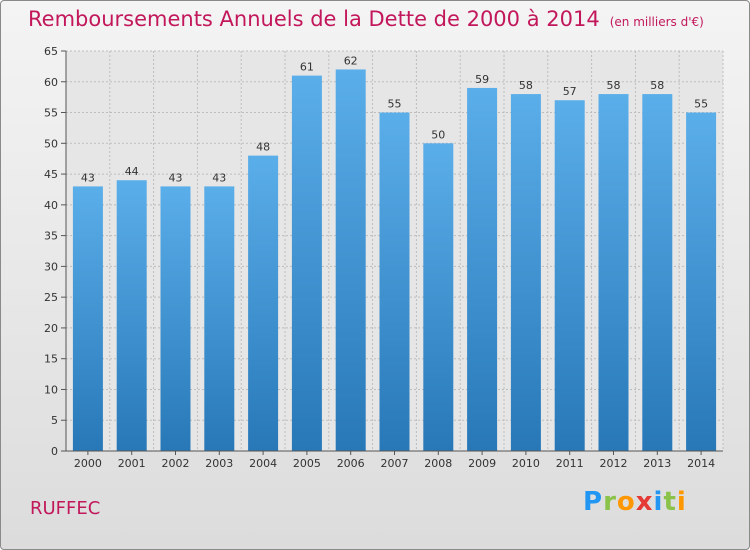 The height and width of the screenshot is (550, 750). Describe the element at coordinates (51, 174) in the screenshot. I see `y-tick-label: 45` at that location.